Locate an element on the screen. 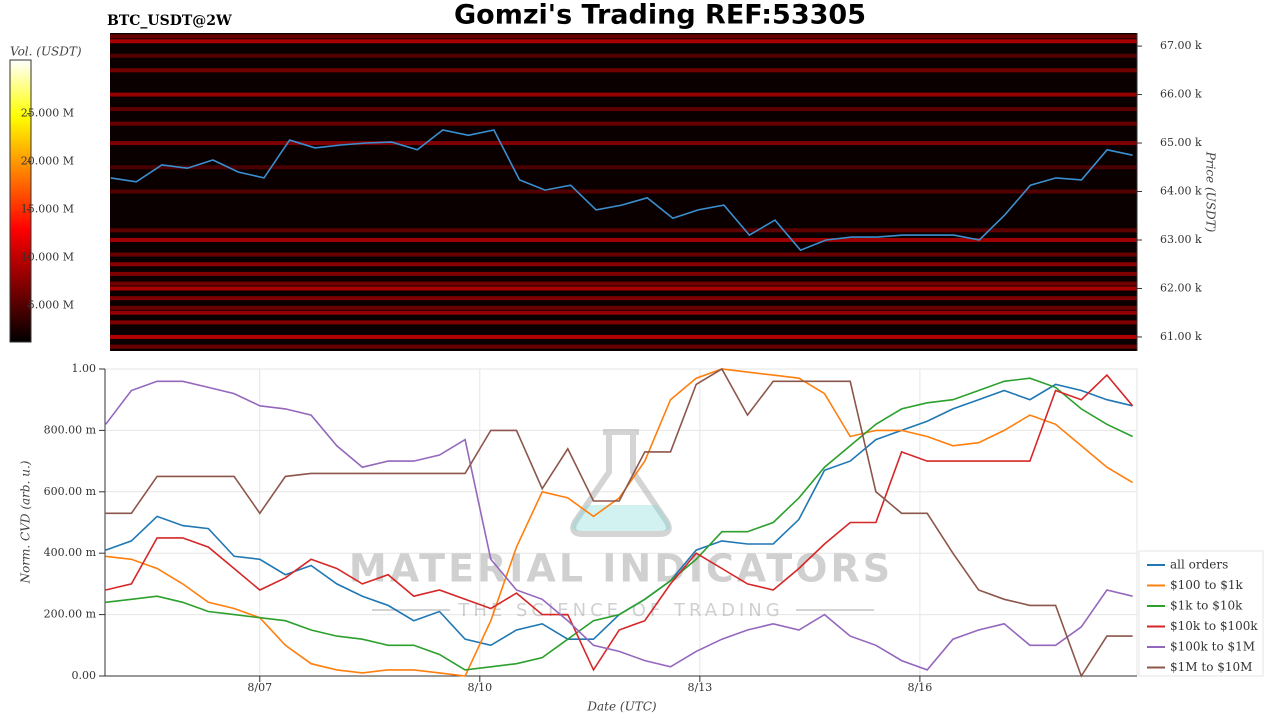  y-tick-label: 0.00 is located at coordinates (84, 675).